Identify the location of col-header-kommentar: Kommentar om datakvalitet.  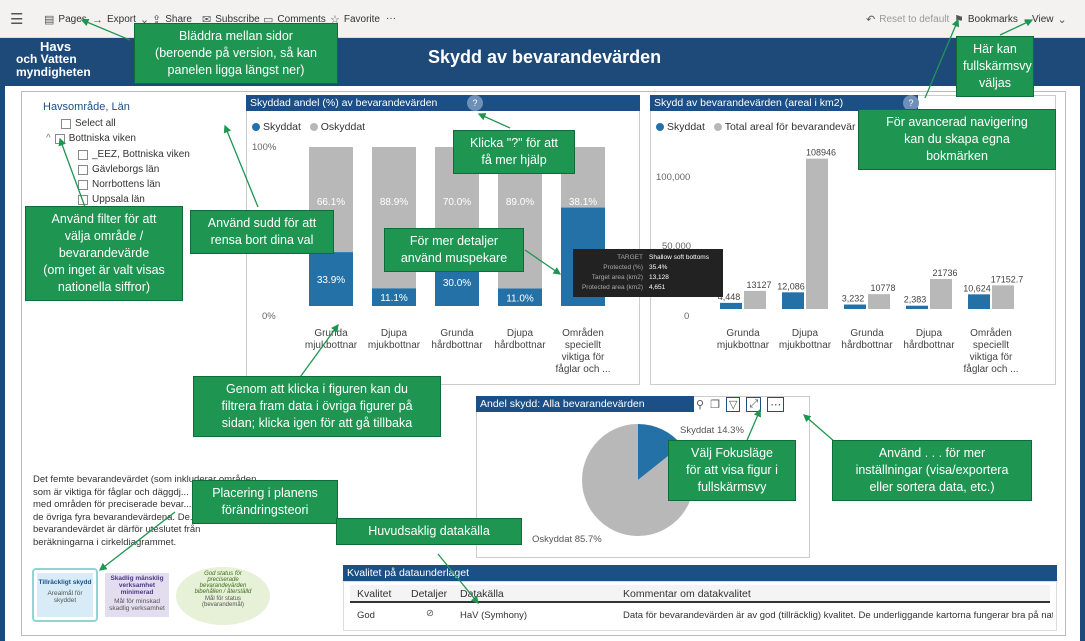
(687, 594).